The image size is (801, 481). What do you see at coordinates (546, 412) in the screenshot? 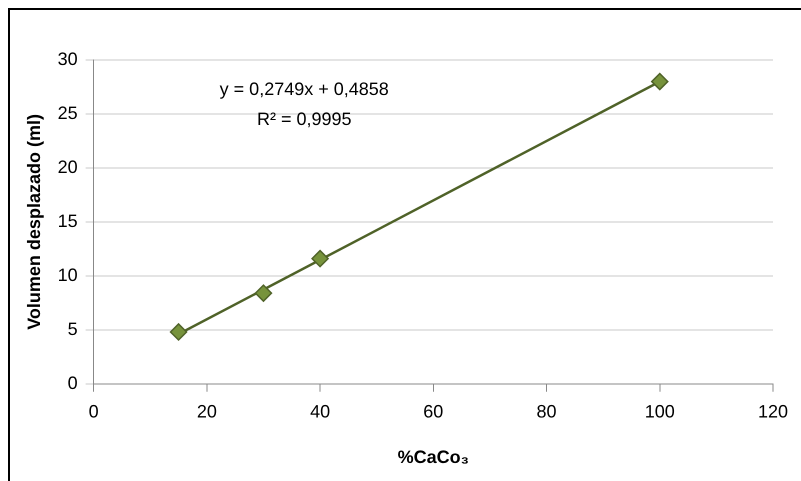
I see `x-tick-label: 80` at bounding box center [546, 412].